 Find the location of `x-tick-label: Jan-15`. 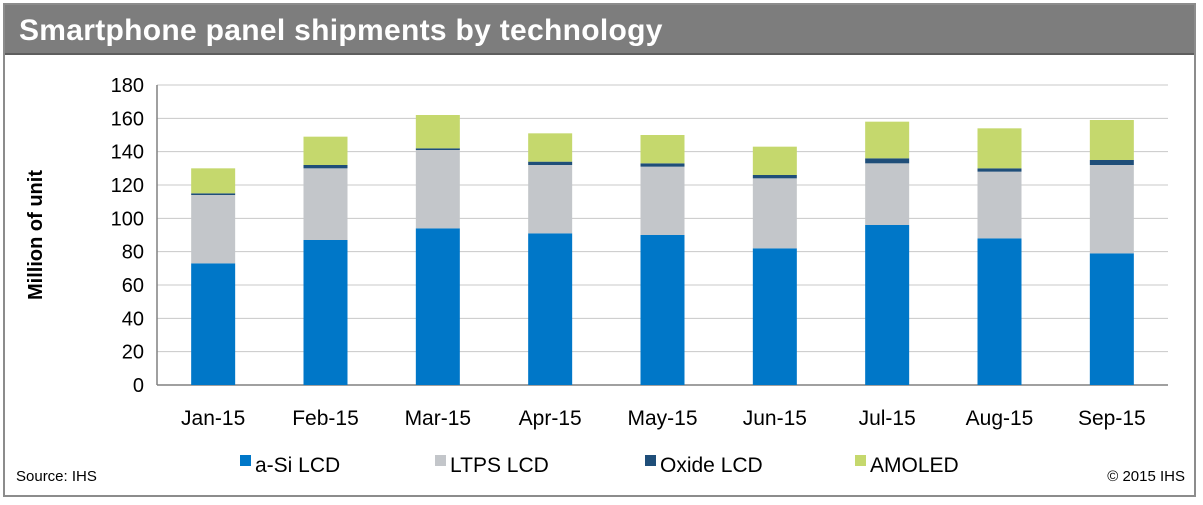

x-tick-label: Jan-15 is located at coordinates (213, 418).